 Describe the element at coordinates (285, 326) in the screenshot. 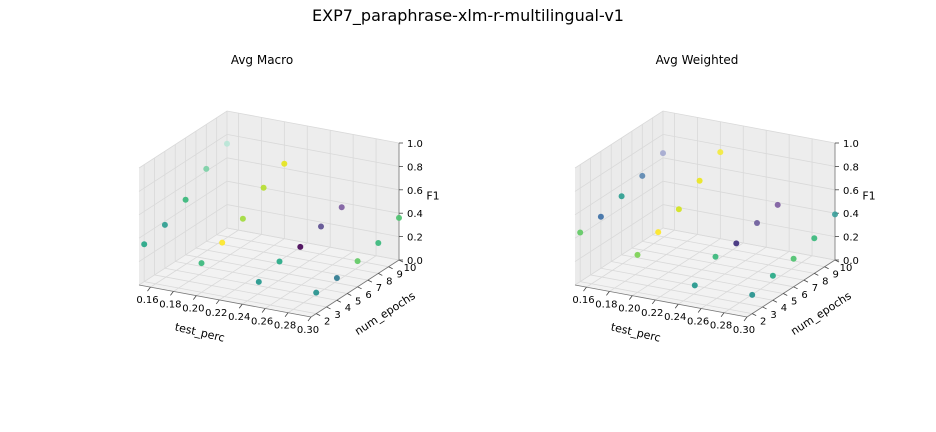

I see `x-tick-label: 0.28` at that location.